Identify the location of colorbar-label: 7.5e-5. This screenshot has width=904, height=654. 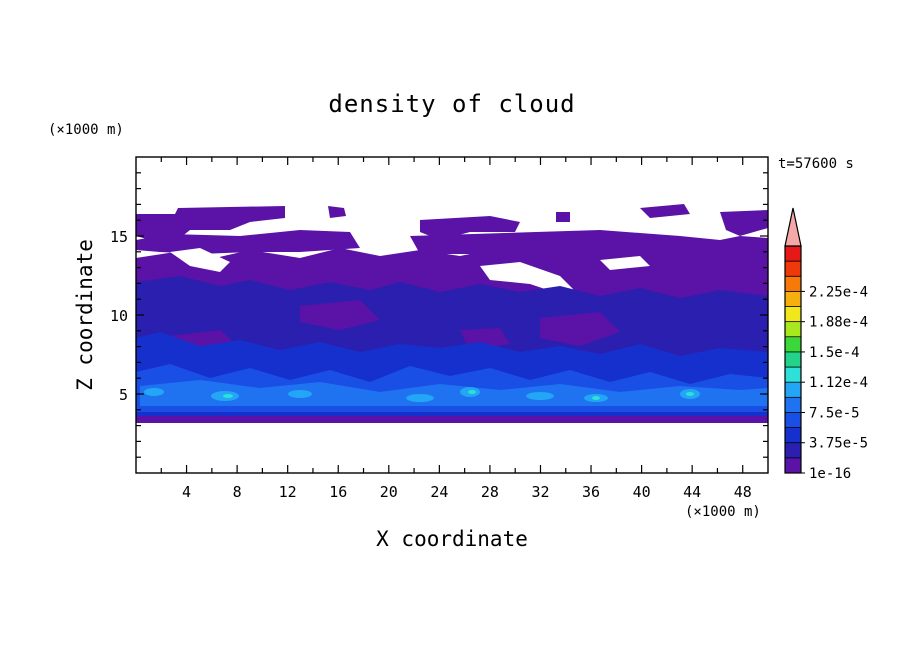
(834, 413).